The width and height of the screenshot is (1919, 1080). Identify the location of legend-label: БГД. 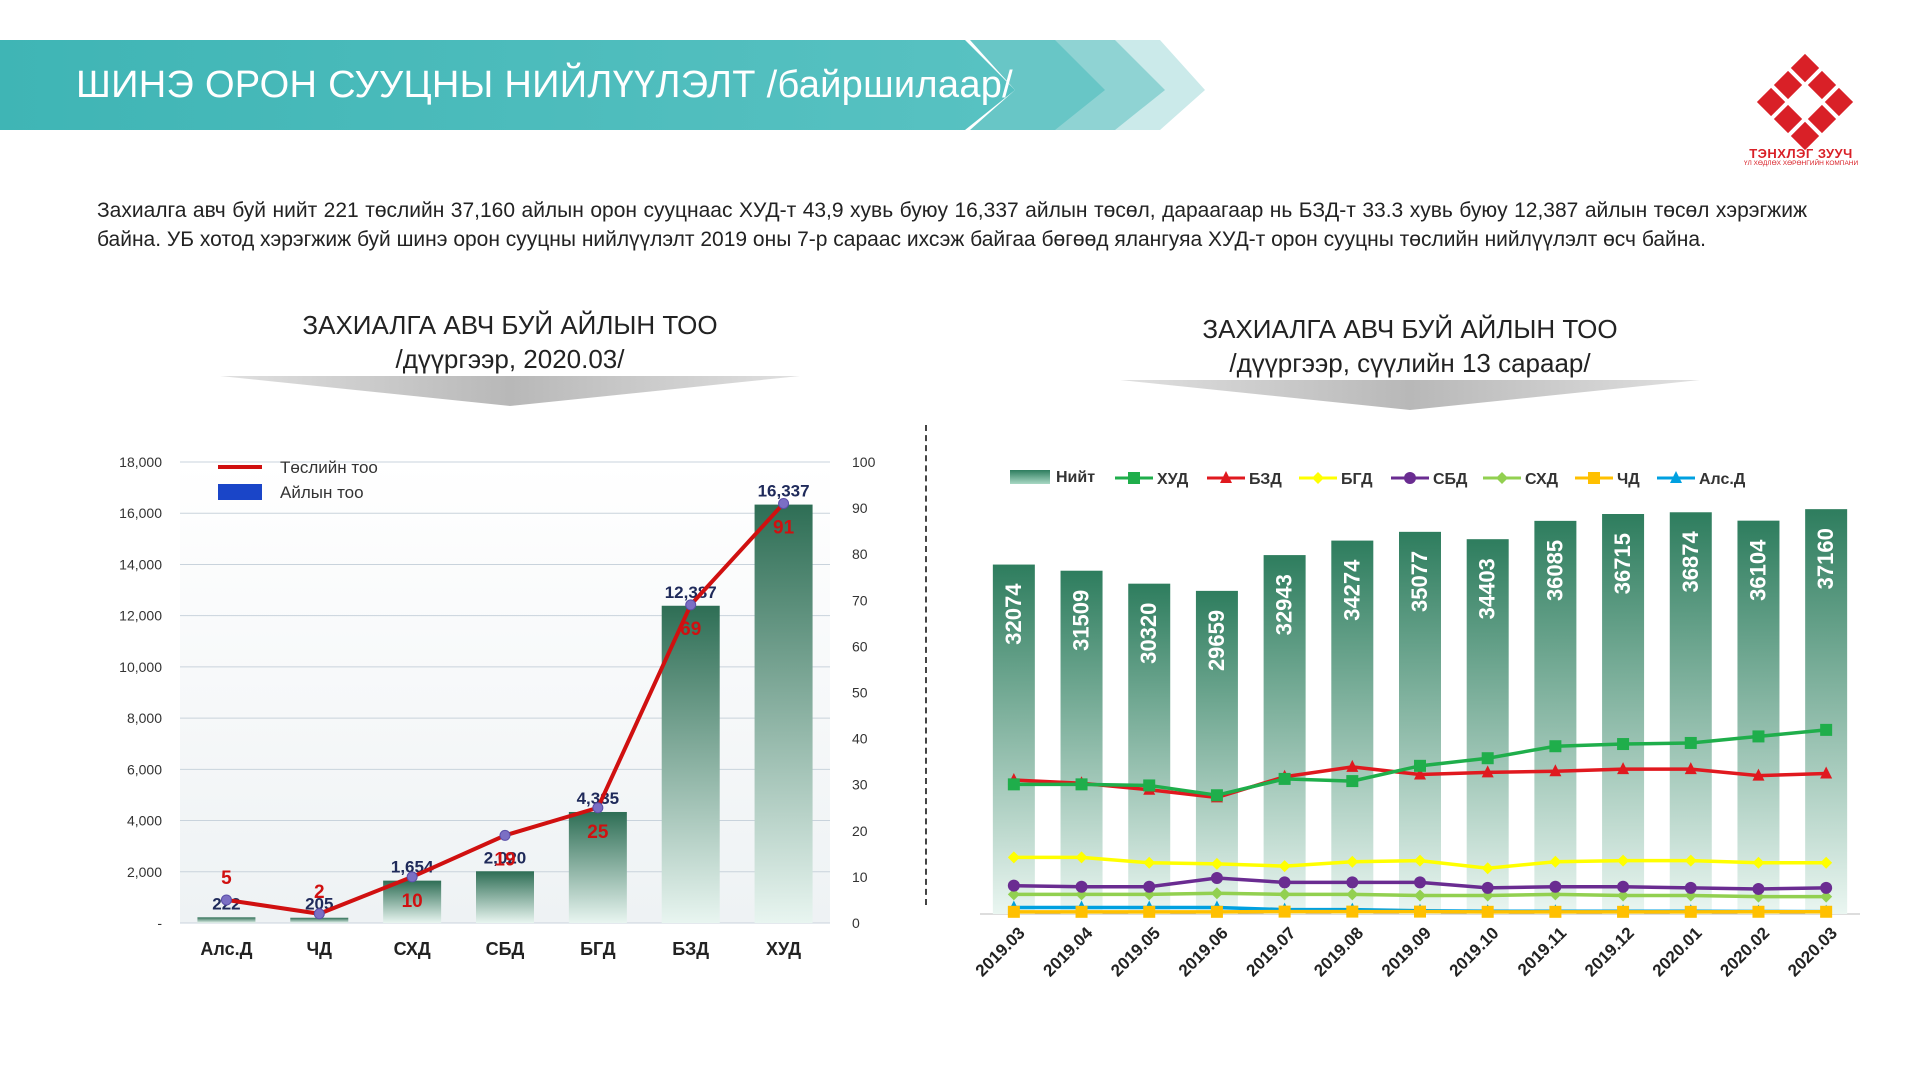
(1357, 479).